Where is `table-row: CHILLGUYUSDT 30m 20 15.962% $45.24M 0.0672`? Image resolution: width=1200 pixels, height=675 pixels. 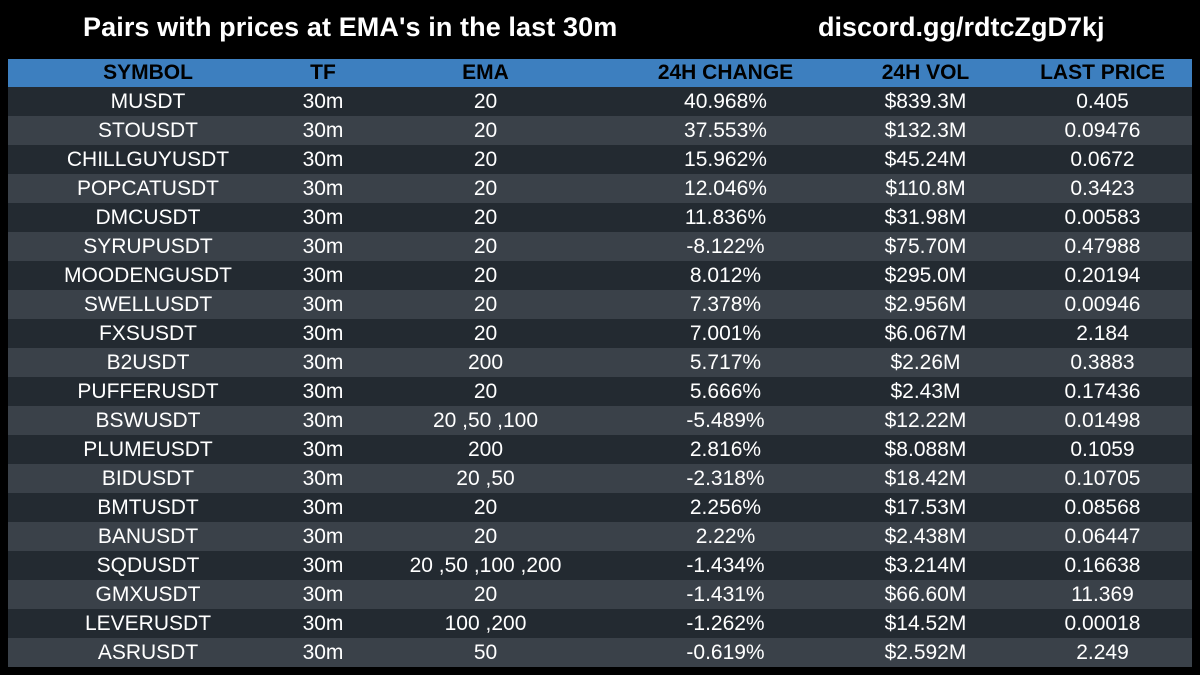
table-row: CHILLGUYUSDT 30m 20 15.962% $45.24M 0.0672 is located at coordinates (600, 159).